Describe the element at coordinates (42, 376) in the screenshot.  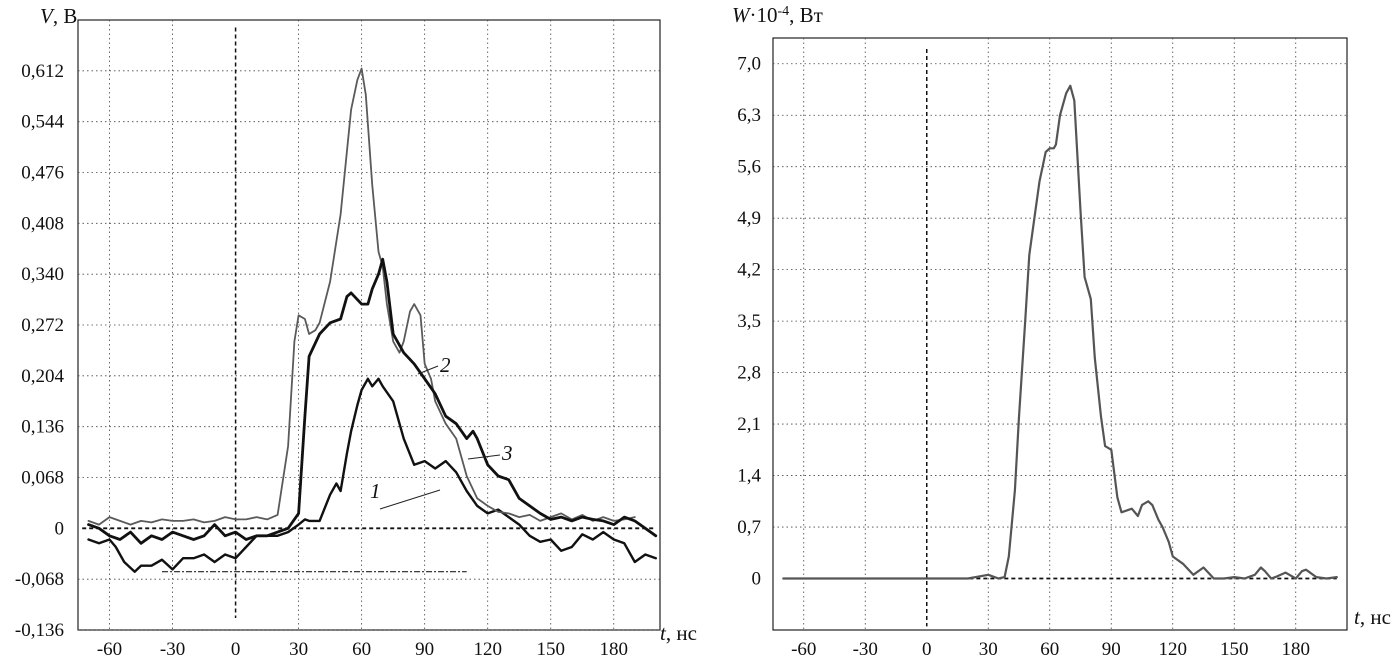
I see `voltage-y-tick-label: 0,204` at that location.